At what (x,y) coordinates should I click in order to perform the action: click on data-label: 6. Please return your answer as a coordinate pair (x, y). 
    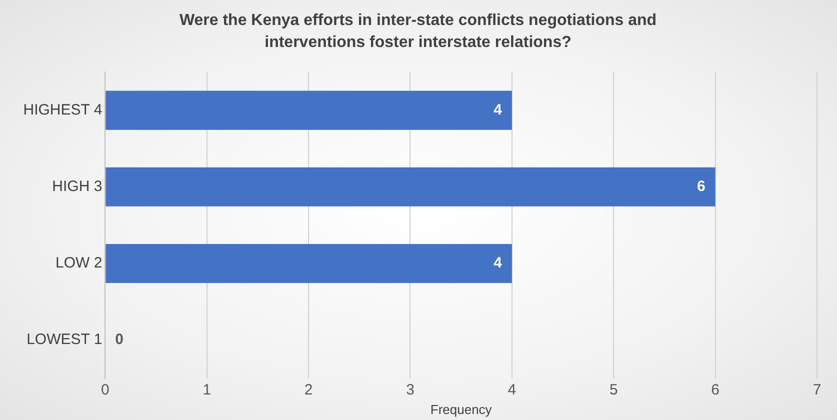
    Looking at the image, I should click on (701, 187).